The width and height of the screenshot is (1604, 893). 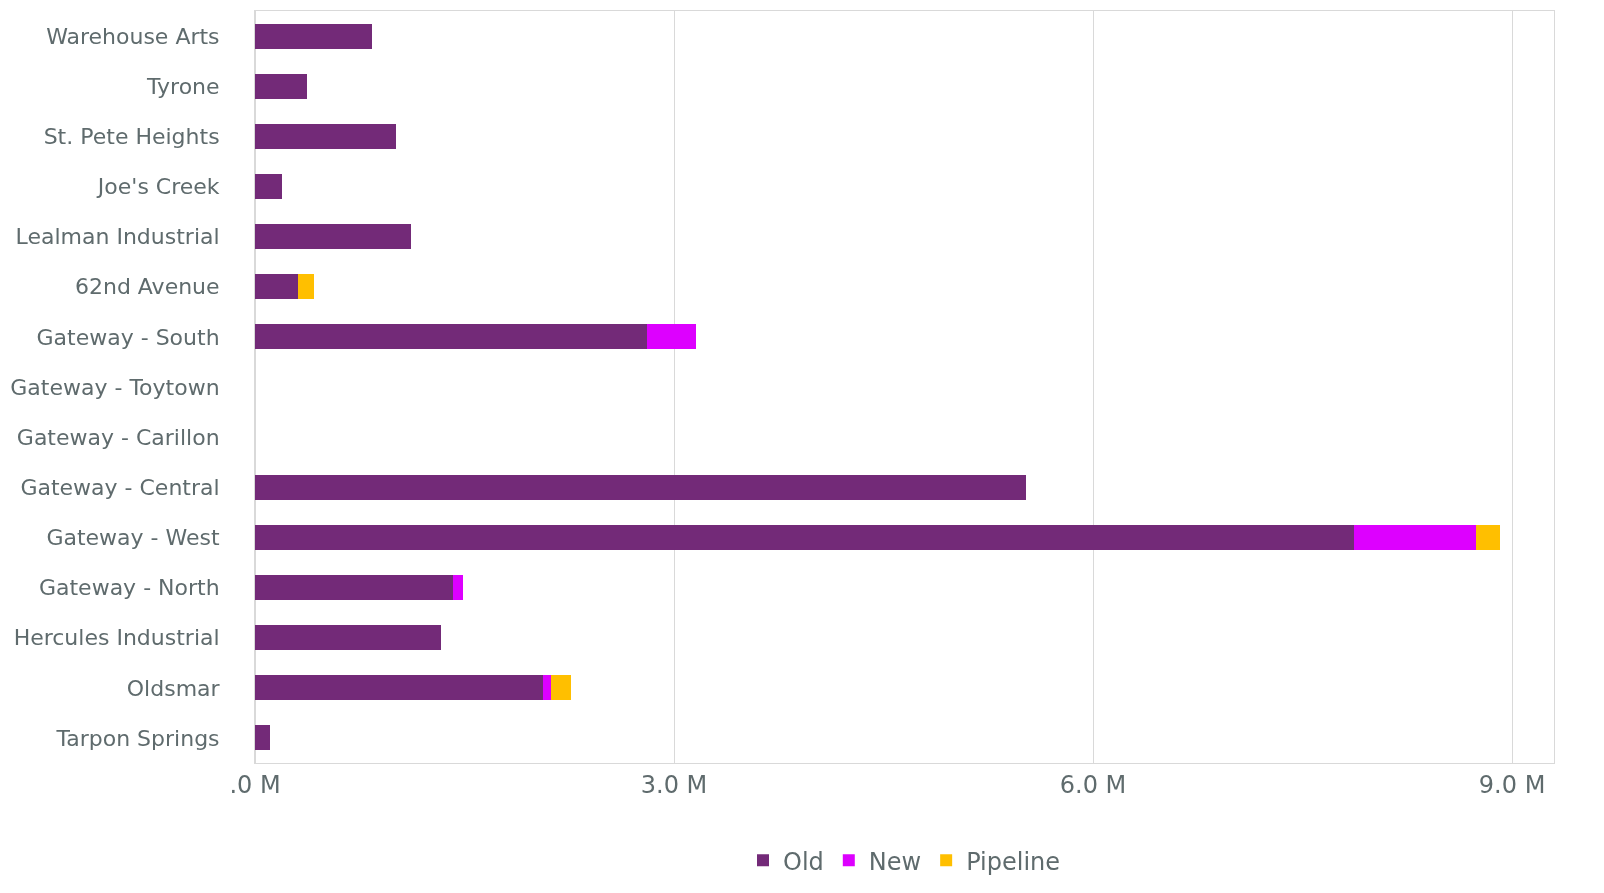 I want to click on x-tick-label: .0 M, so click(x=255, y=784).